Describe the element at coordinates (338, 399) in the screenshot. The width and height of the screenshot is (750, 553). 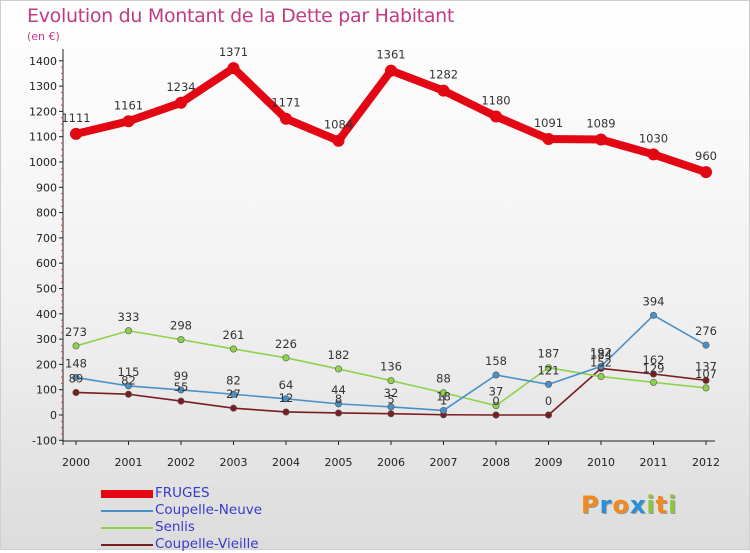
I see `data-label: 8` at that location.